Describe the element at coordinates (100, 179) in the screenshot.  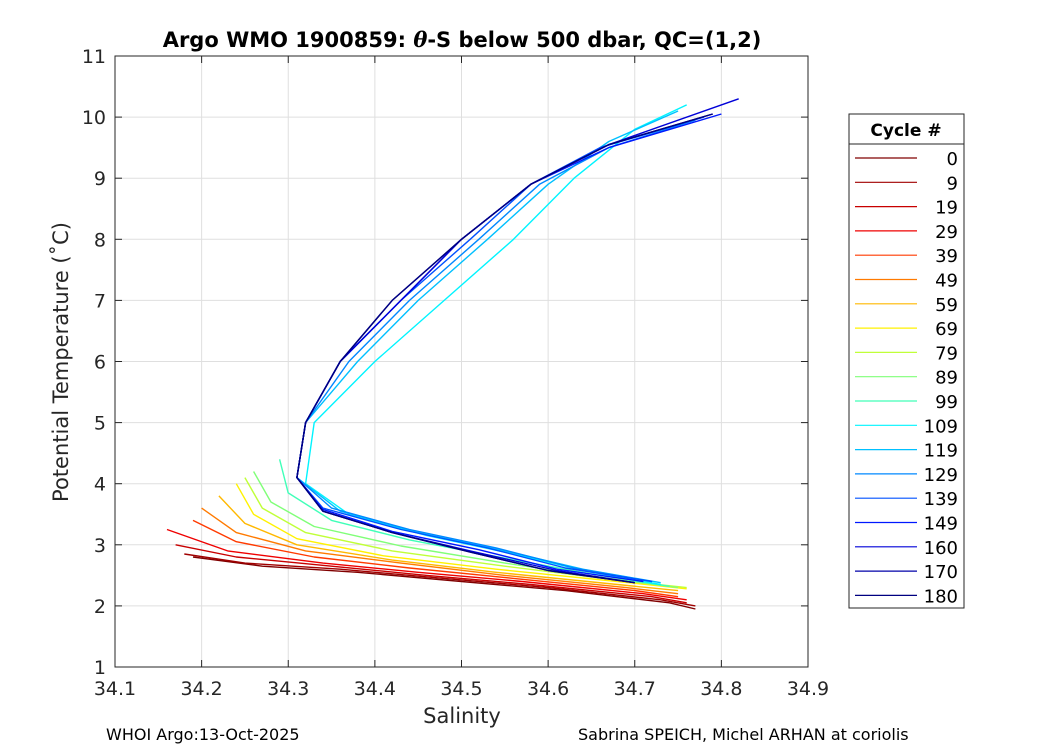
I see `y-tick-label: 9` at that location.